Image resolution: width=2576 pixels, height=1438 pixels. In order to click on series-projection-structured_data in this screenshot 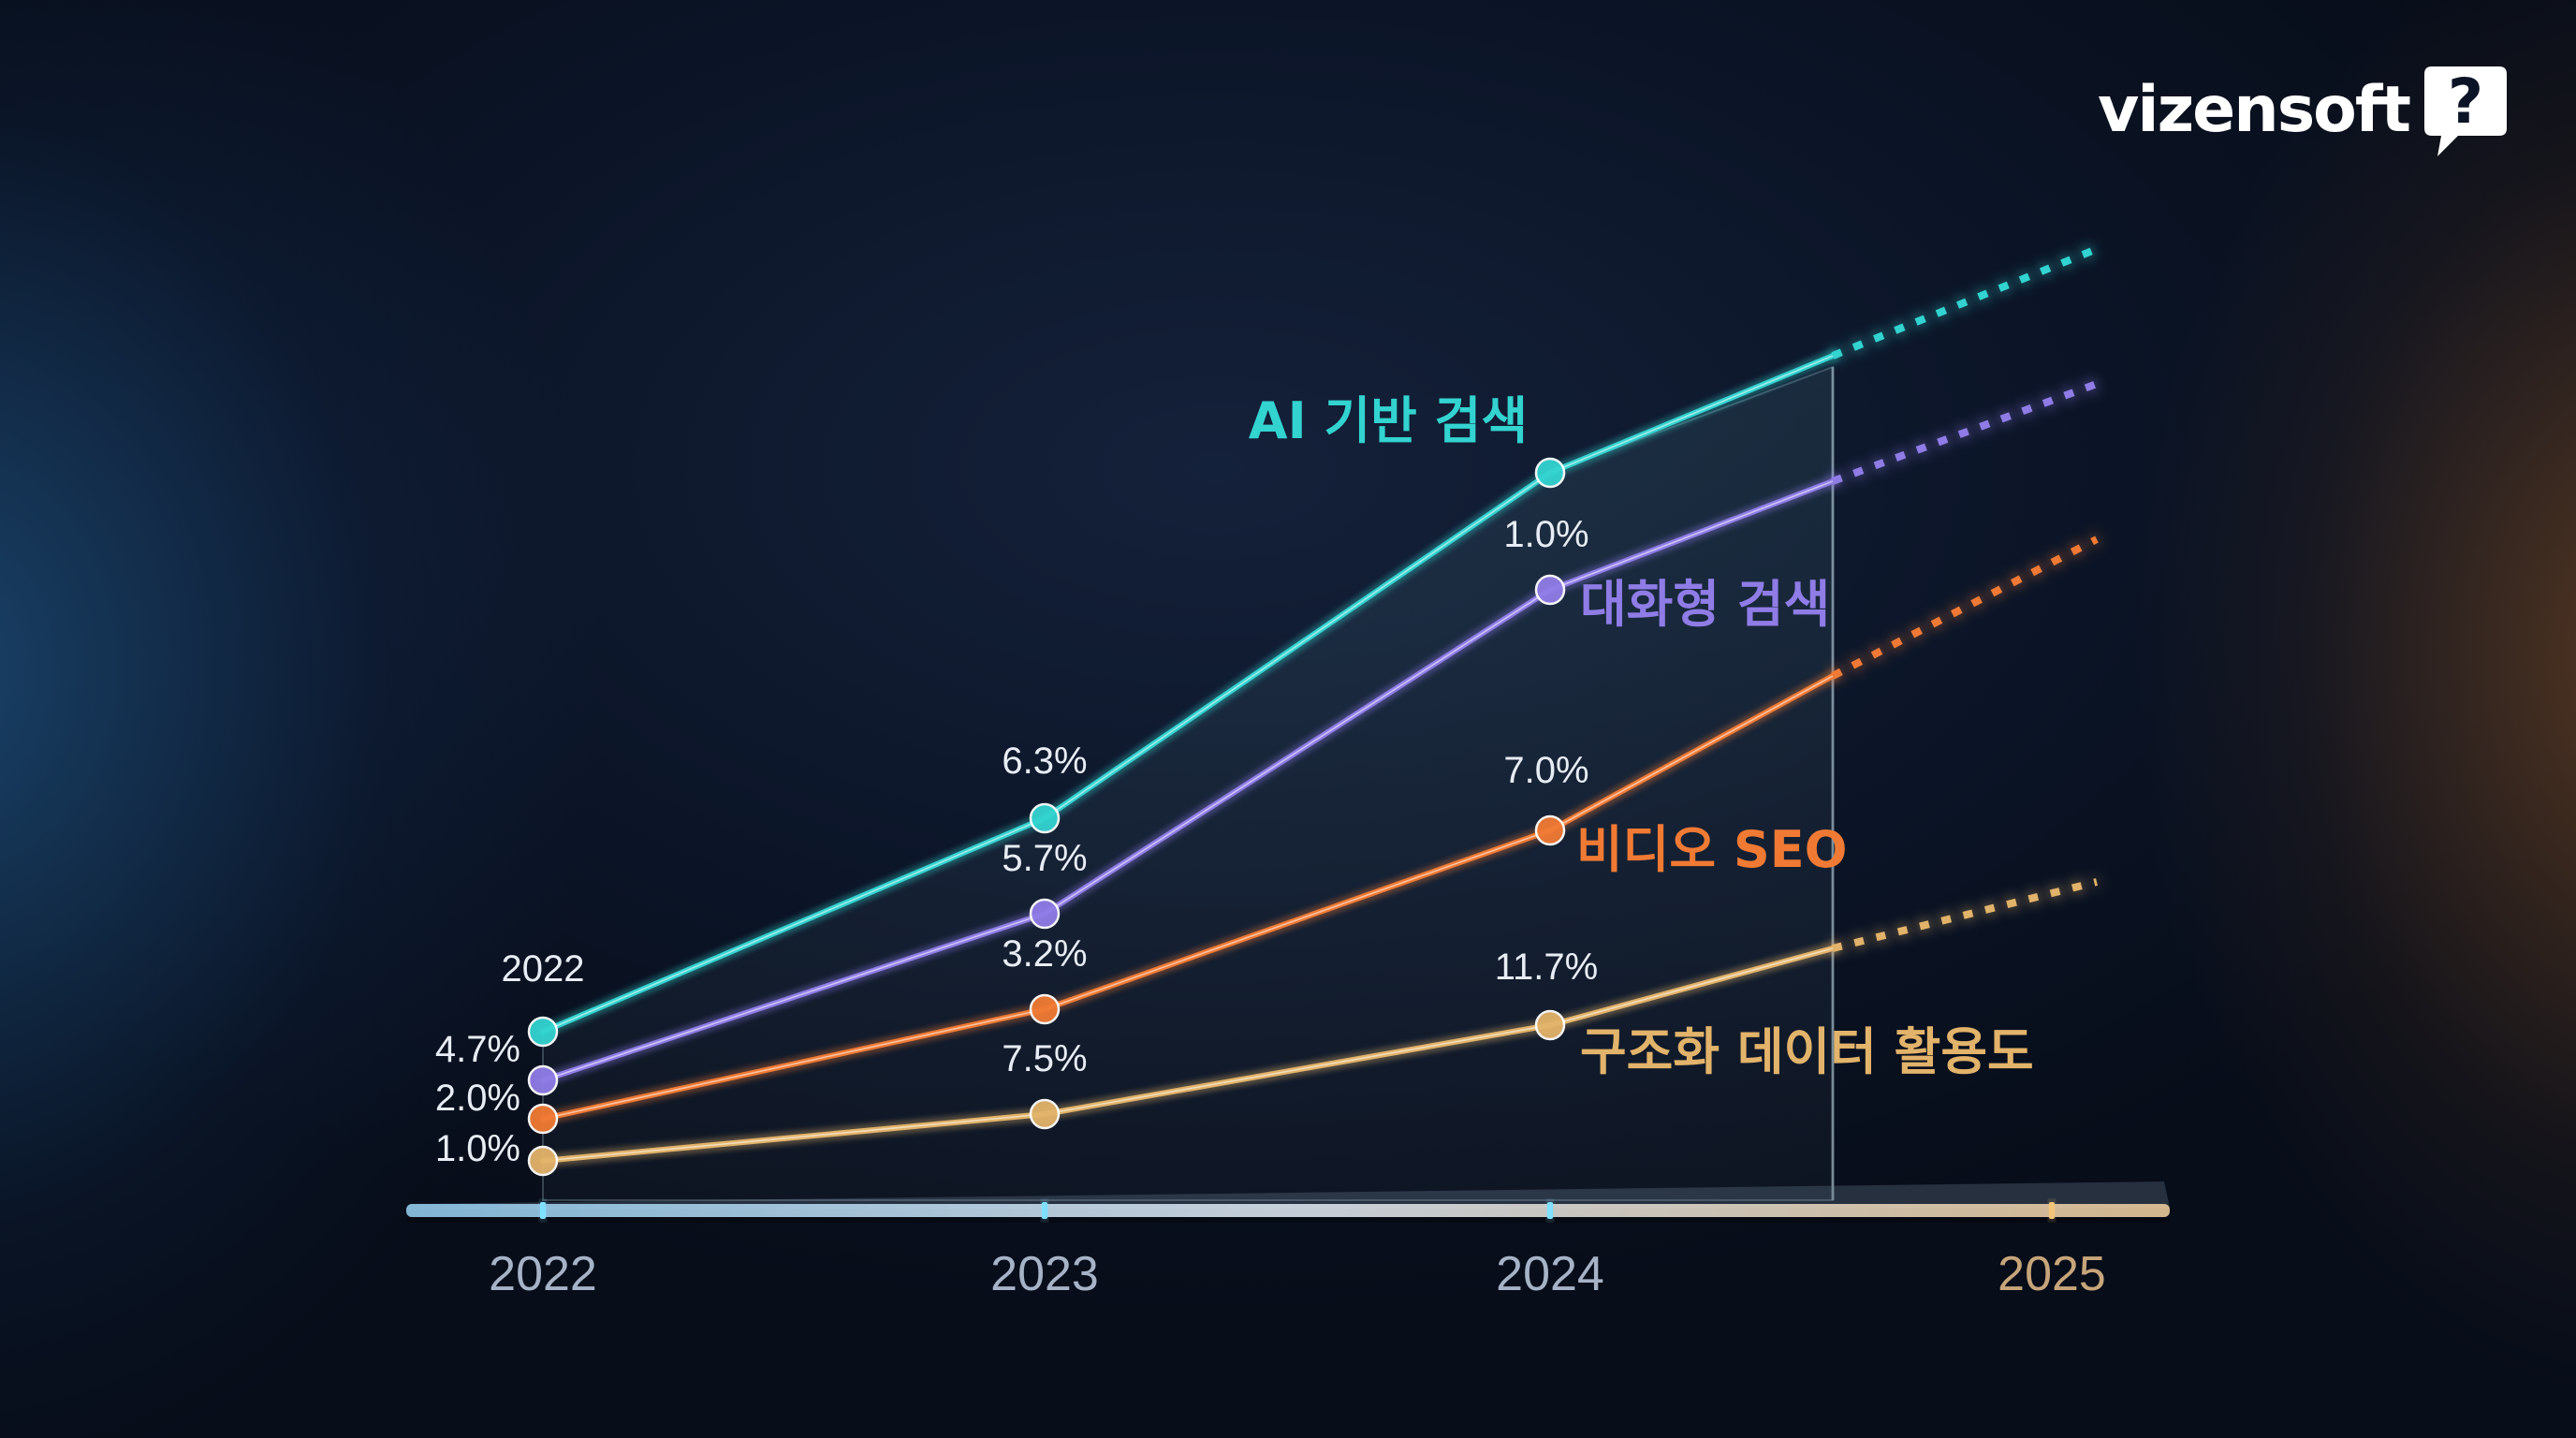, I will do `click(1965, 915)`.